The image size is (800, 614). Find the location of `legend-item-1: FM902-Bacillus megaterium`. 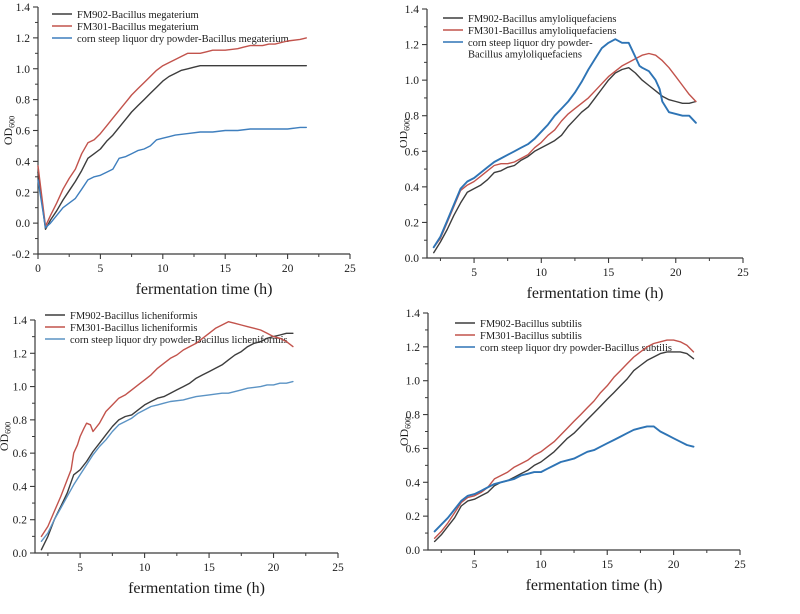

legend-item-1: FM902-Bacillus megaterium is located at coordinates (125, 15).